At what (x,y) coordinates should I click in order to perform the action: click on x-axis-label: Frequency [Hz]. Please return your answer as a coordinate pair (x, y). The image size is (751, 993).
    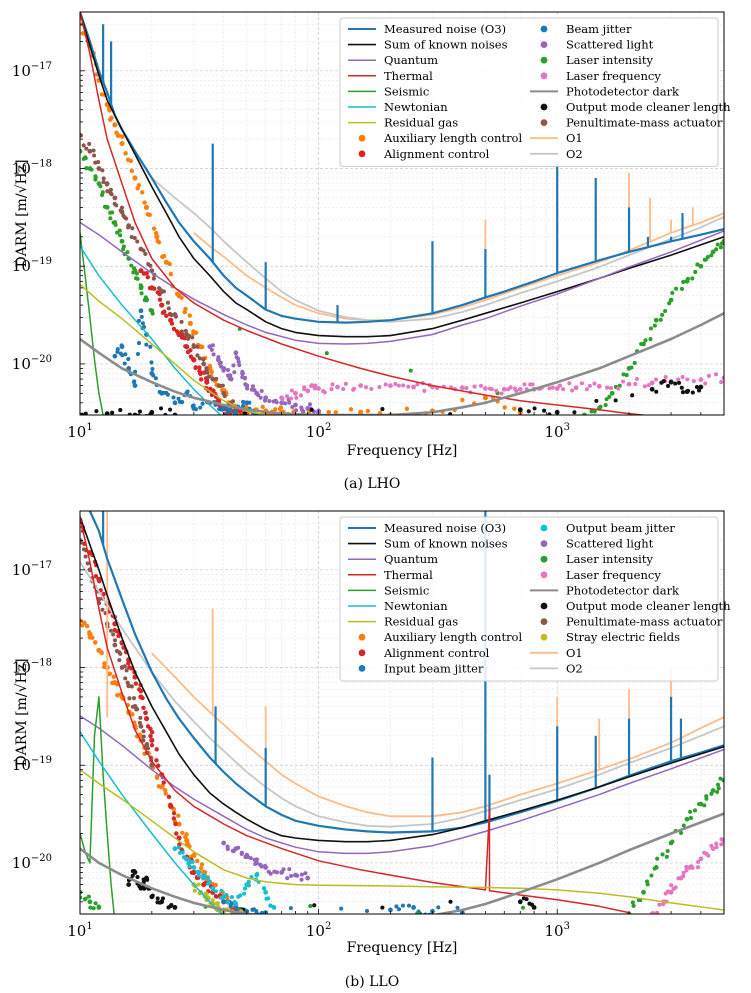
    Looking at the image, I should click on (402, 451).